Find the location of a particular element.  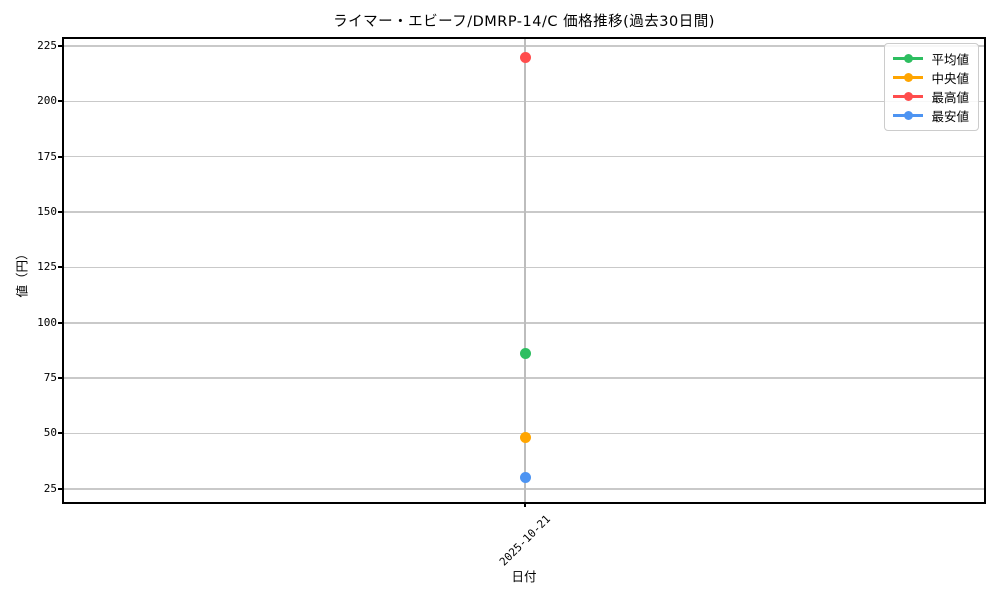

grid-line-vertical is located at coordinates (525, 270).